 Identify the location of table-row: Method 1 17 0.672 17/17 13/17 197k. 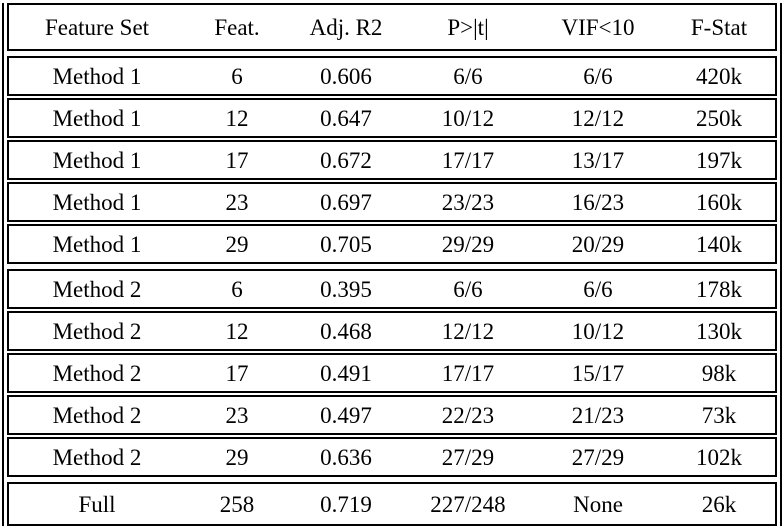
(392, 160).